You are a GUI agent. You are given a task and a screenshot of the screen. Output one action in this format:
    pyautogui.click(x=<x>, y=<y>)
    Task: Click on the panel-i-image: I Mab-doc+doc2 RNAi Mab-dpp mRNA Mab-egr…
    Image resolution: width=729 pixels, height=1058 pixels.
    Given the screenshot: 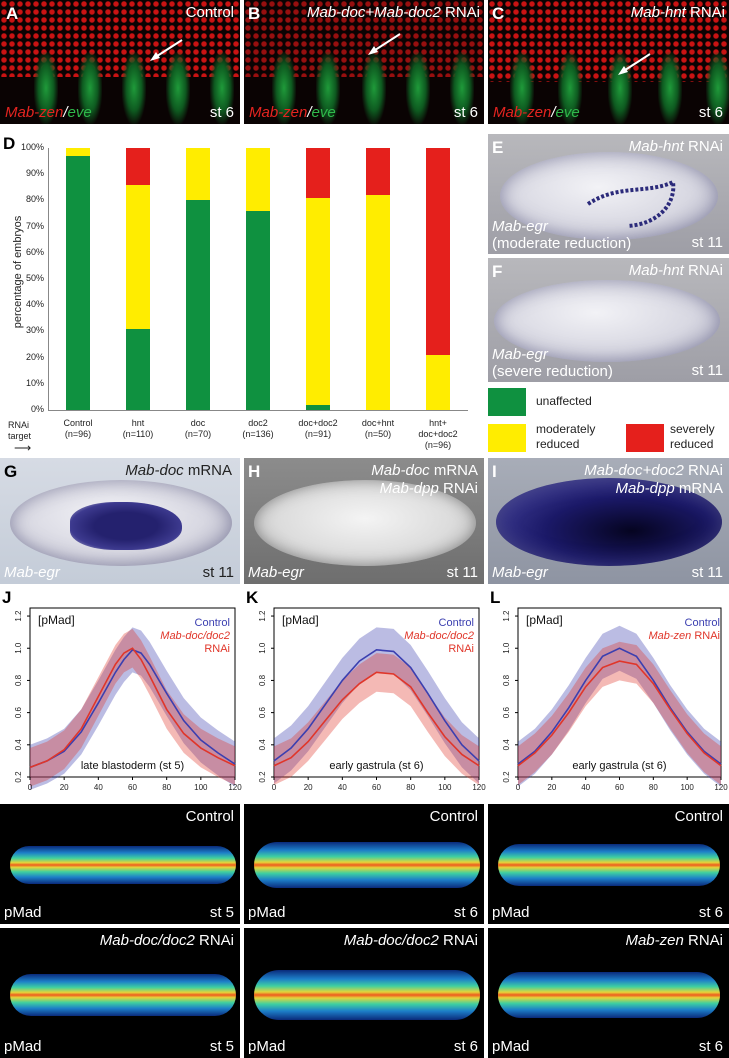 What is the action you would take?
    pyautogui.click(x=608, y=521)
    